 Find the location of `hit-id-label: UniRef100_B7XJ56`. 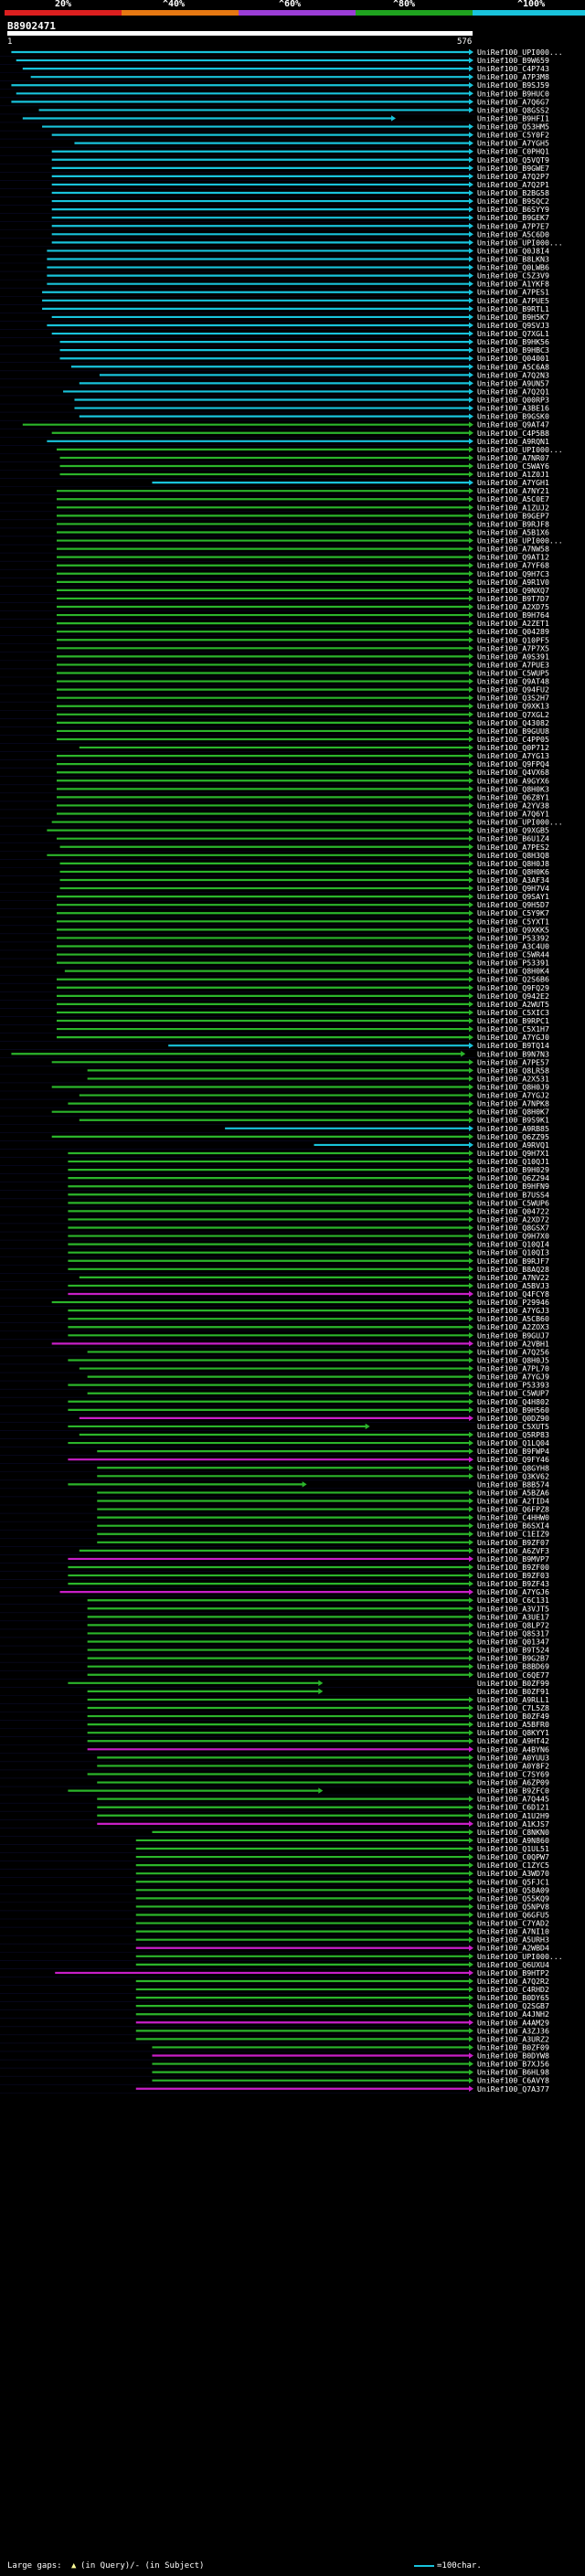

hit-id-label: UniRef100_B7XJ56 is located at coordinates (513, 2064).